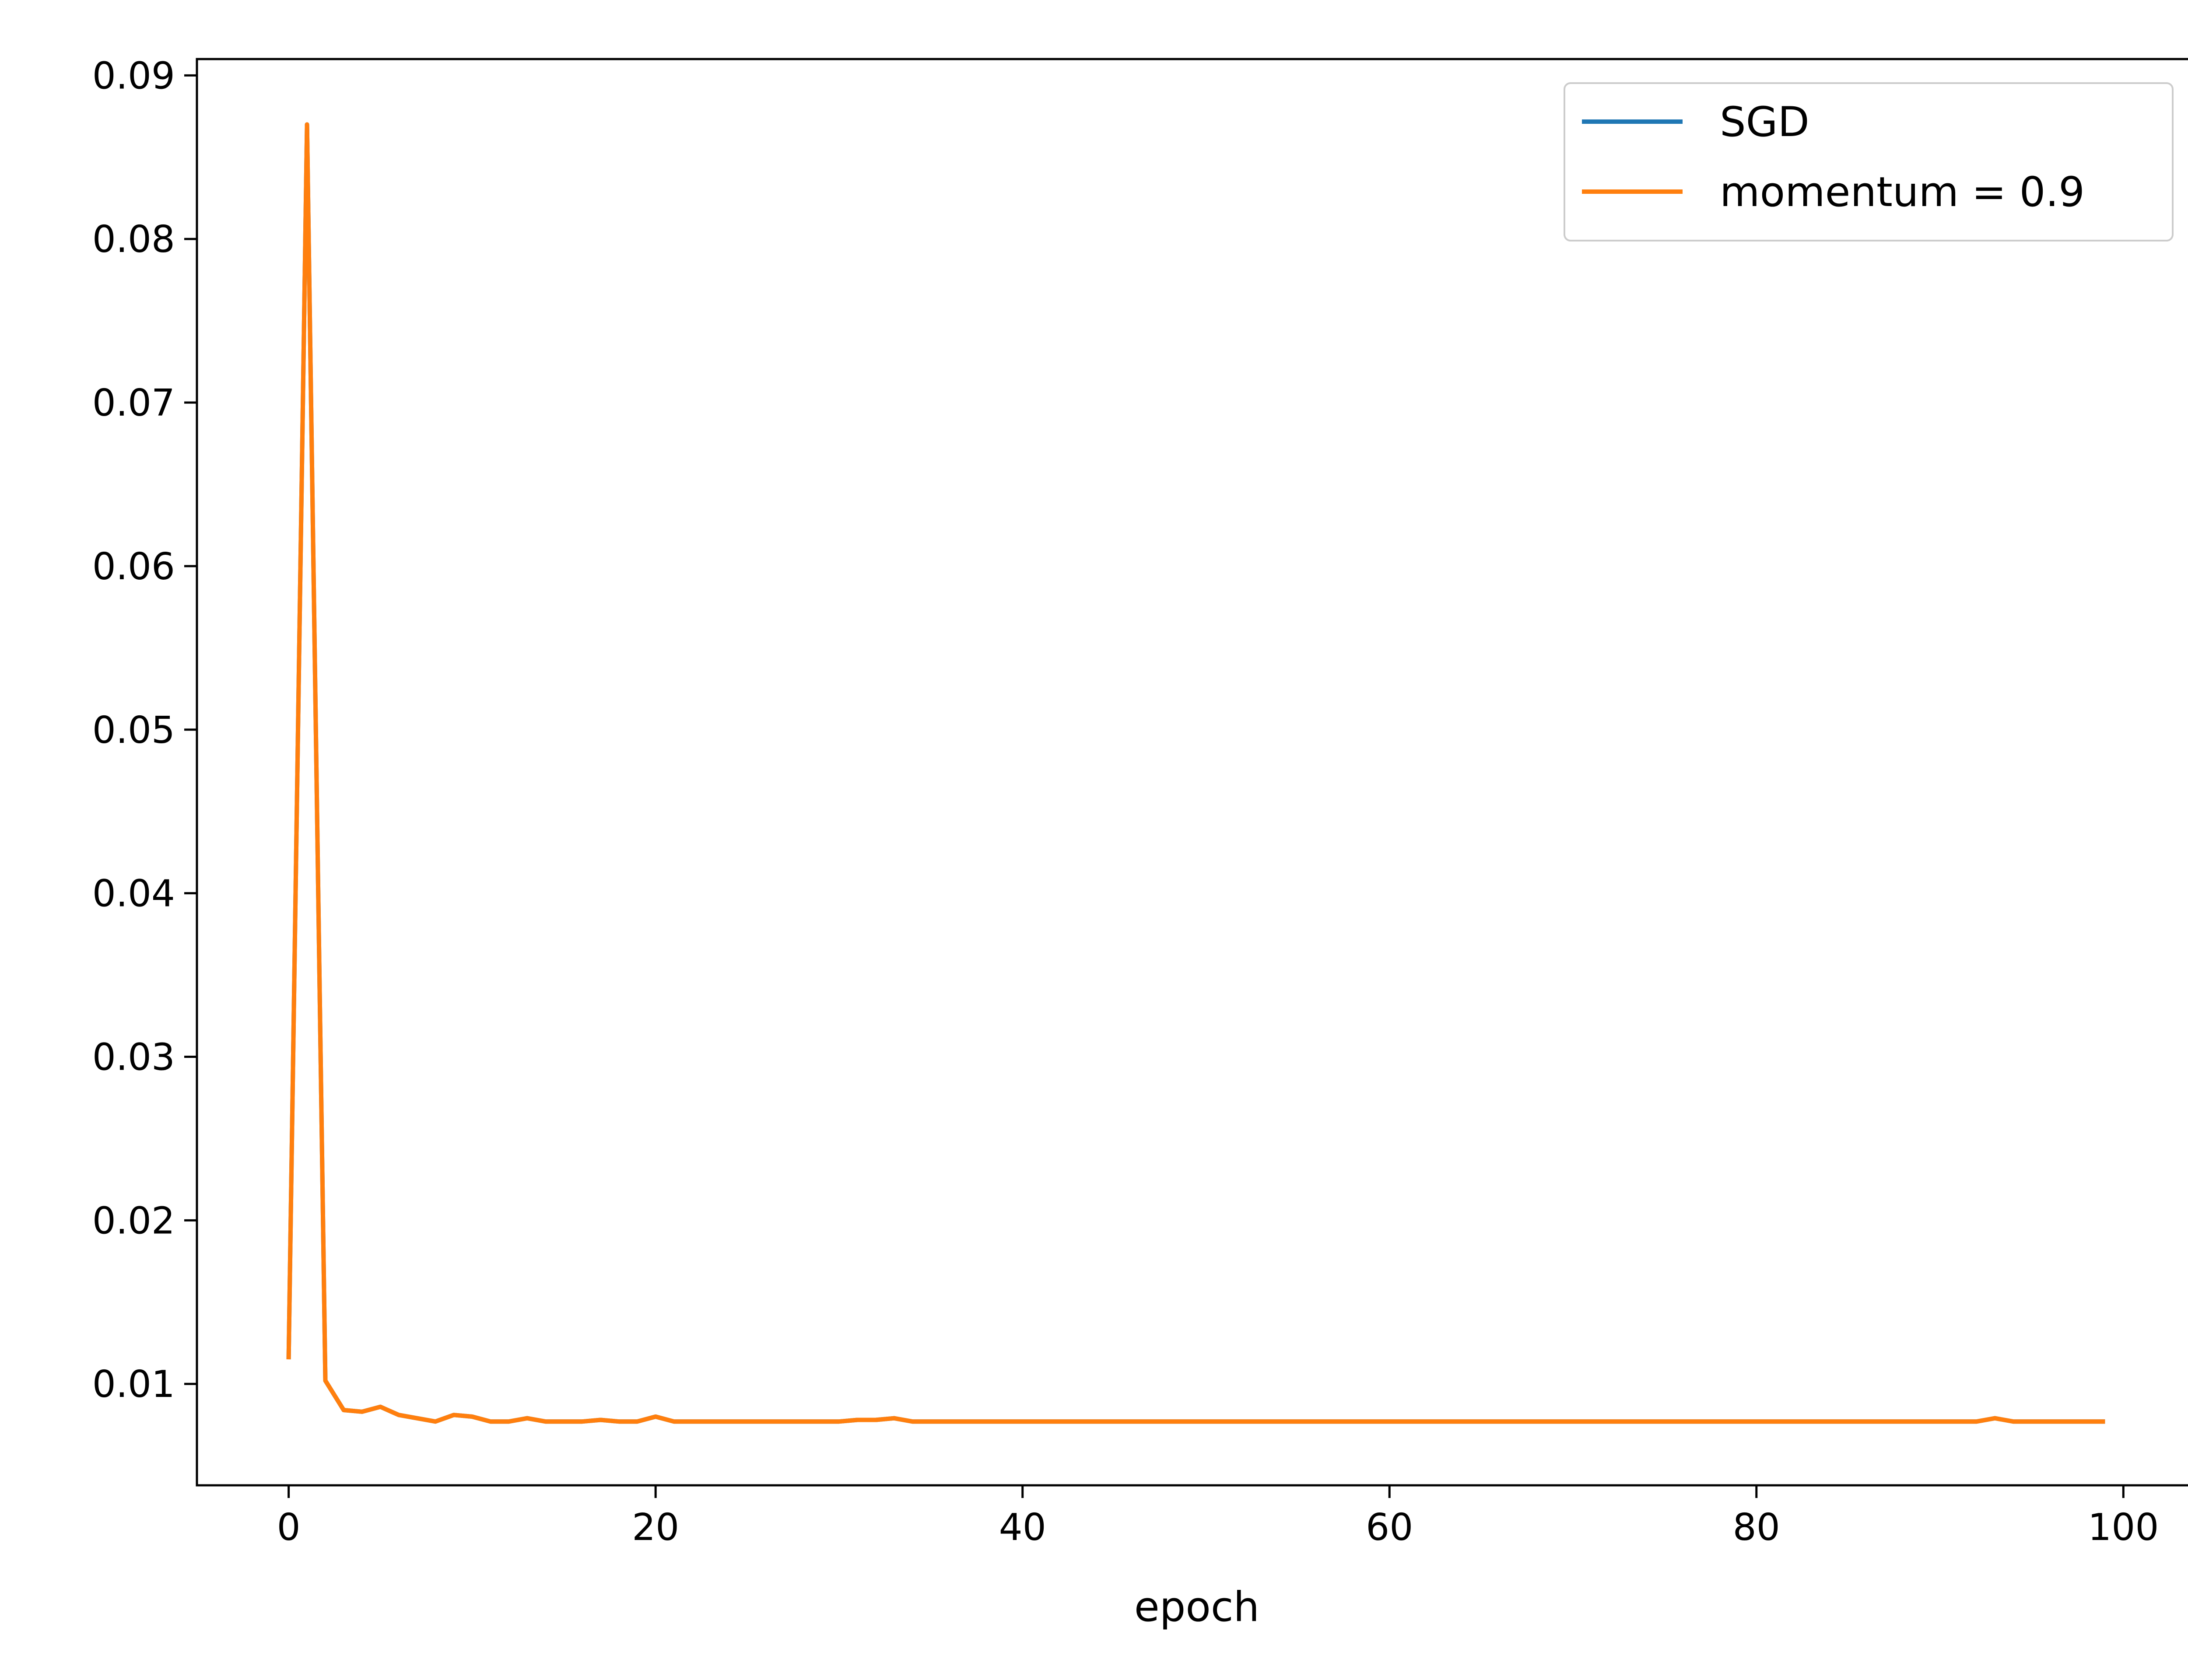 This screenshot has height=1680, width=2188. Describe the element at coordinates (289, 1527) in the screenshot. I see `x-tick-label: 0` at that location.